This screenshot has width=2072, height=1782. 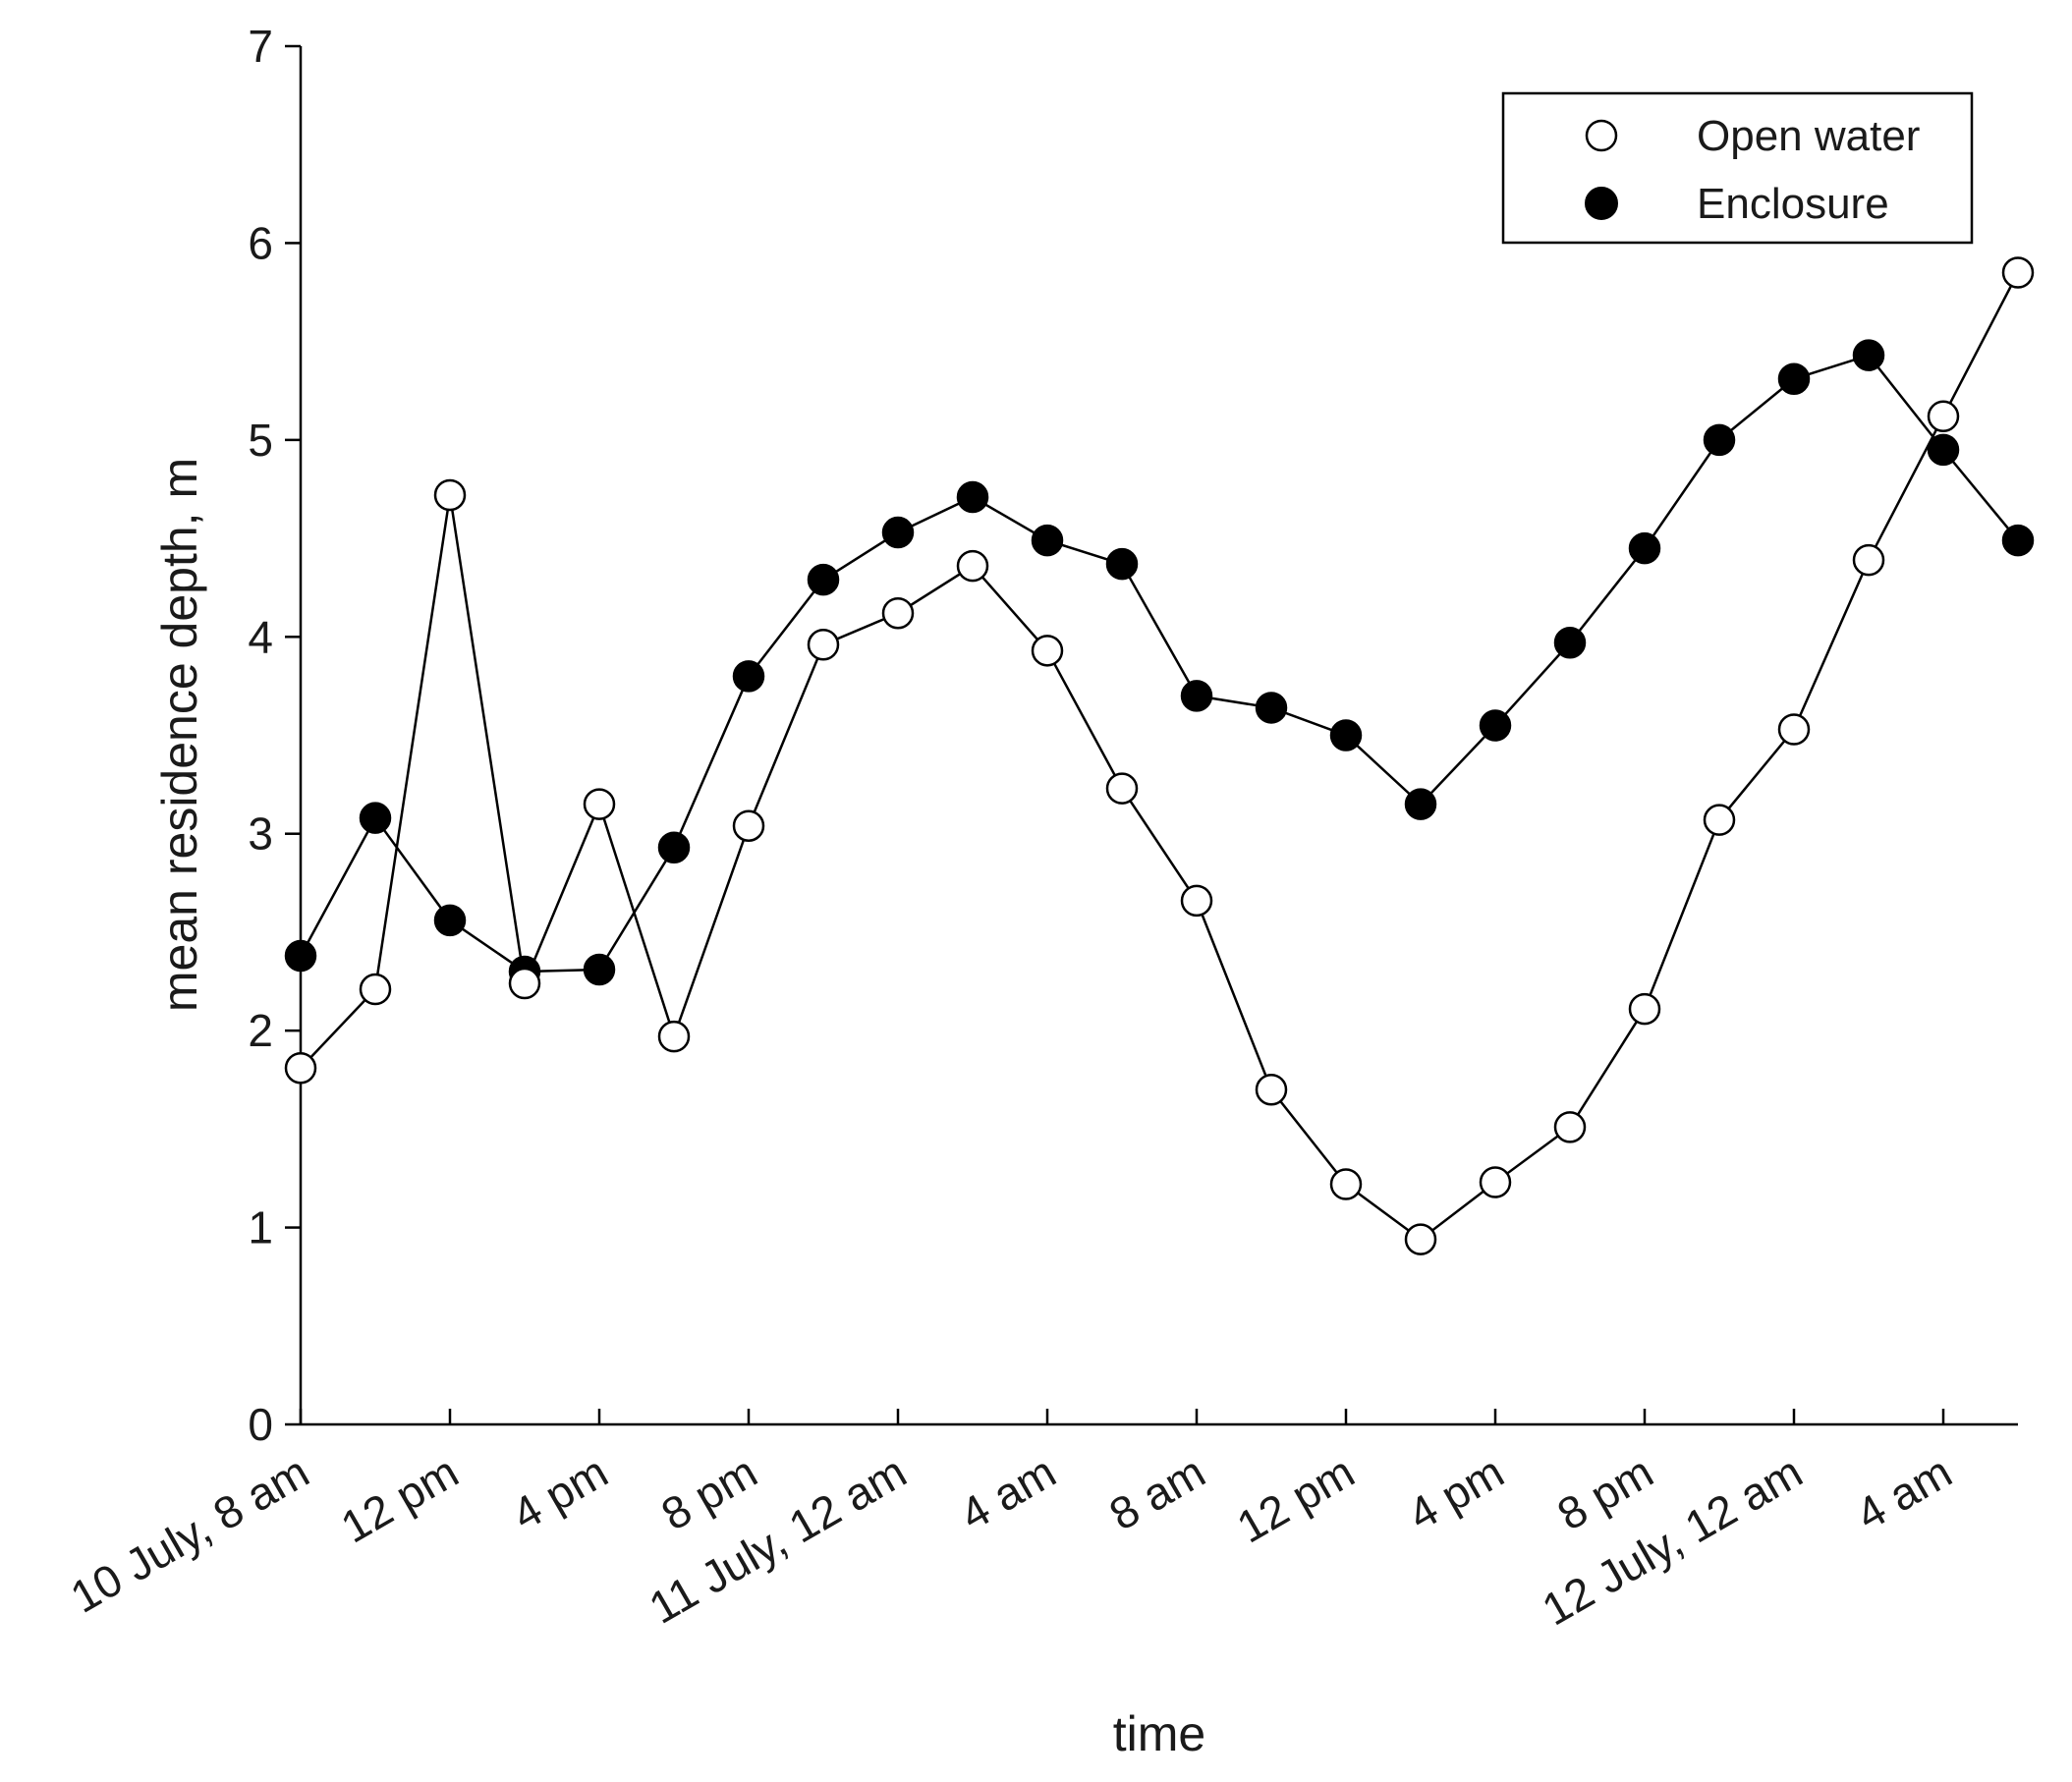 I want to click on y-tick-label: 4, so click(x=260, y=636).